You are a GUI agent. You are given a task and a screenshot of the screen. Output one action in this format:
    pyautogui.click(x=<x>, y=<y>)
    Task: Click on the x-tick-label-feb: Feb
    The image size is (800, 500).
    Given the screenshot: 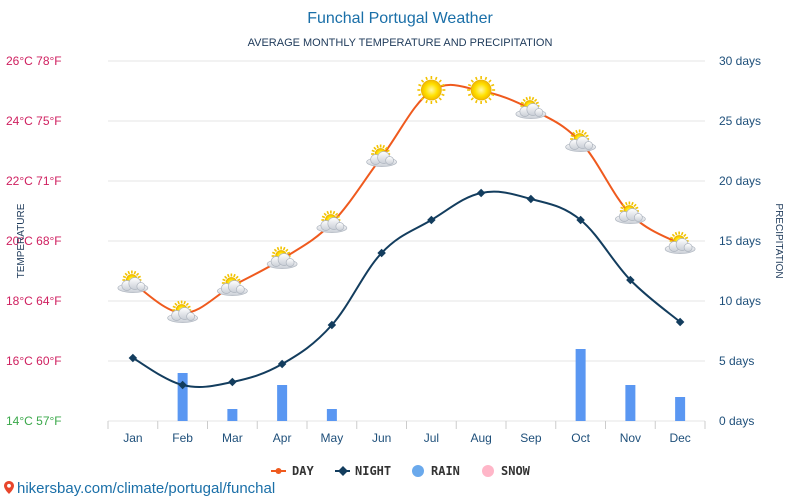 What is the action you would take?
    pyautogui.click(x=182, y=438)
    